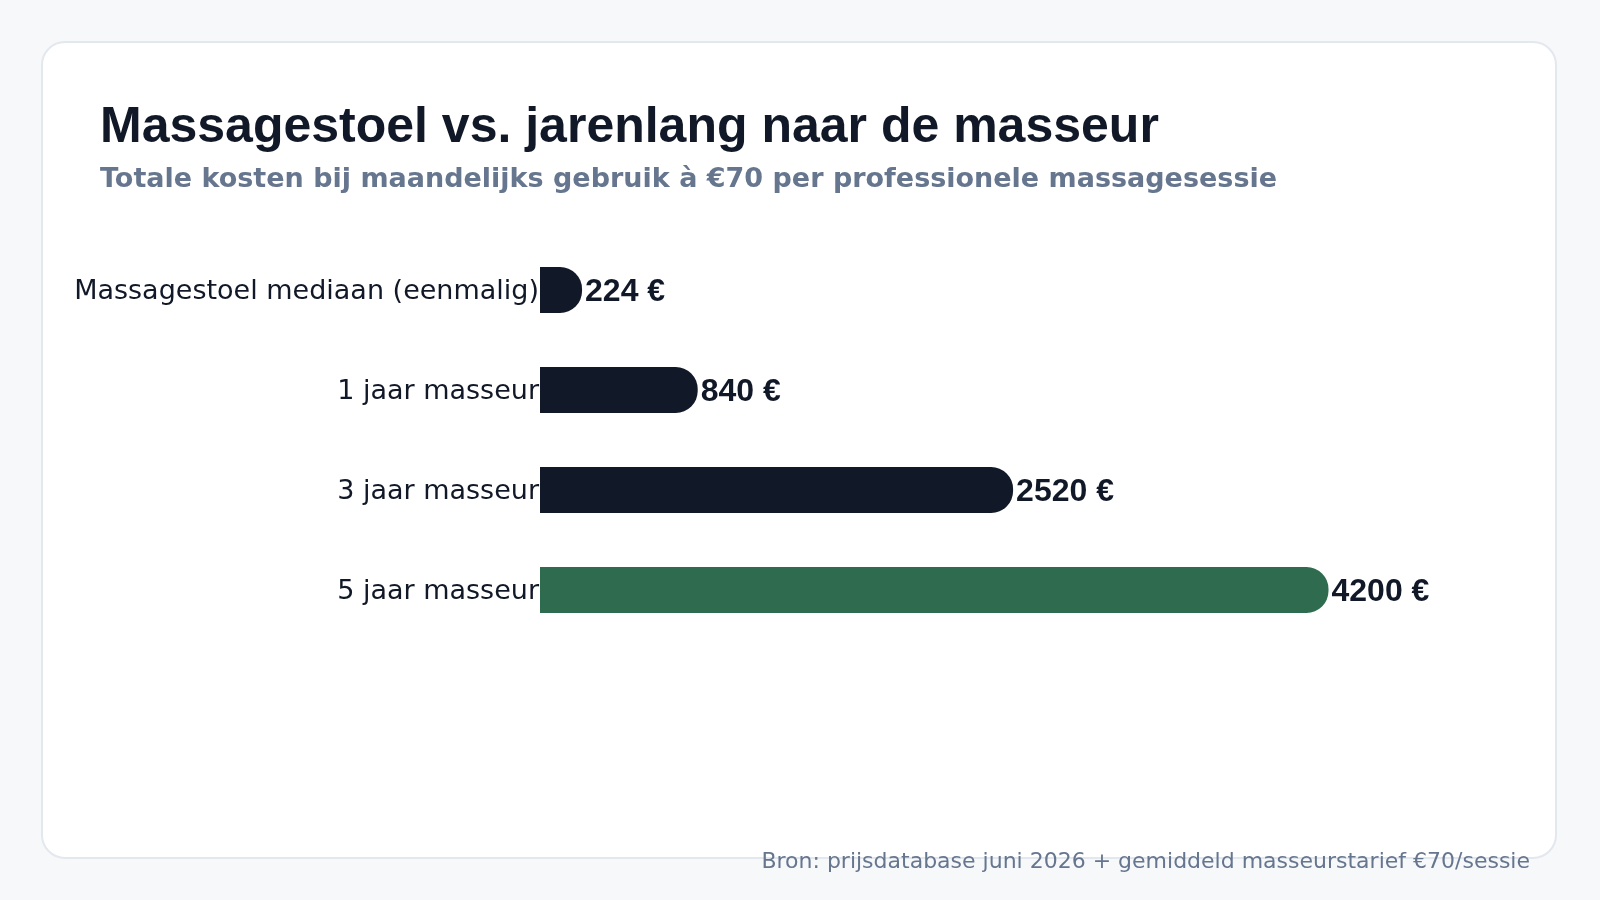 The image size is (1600, 900). I want to click on data-label: 840 €, so click(740, 390).